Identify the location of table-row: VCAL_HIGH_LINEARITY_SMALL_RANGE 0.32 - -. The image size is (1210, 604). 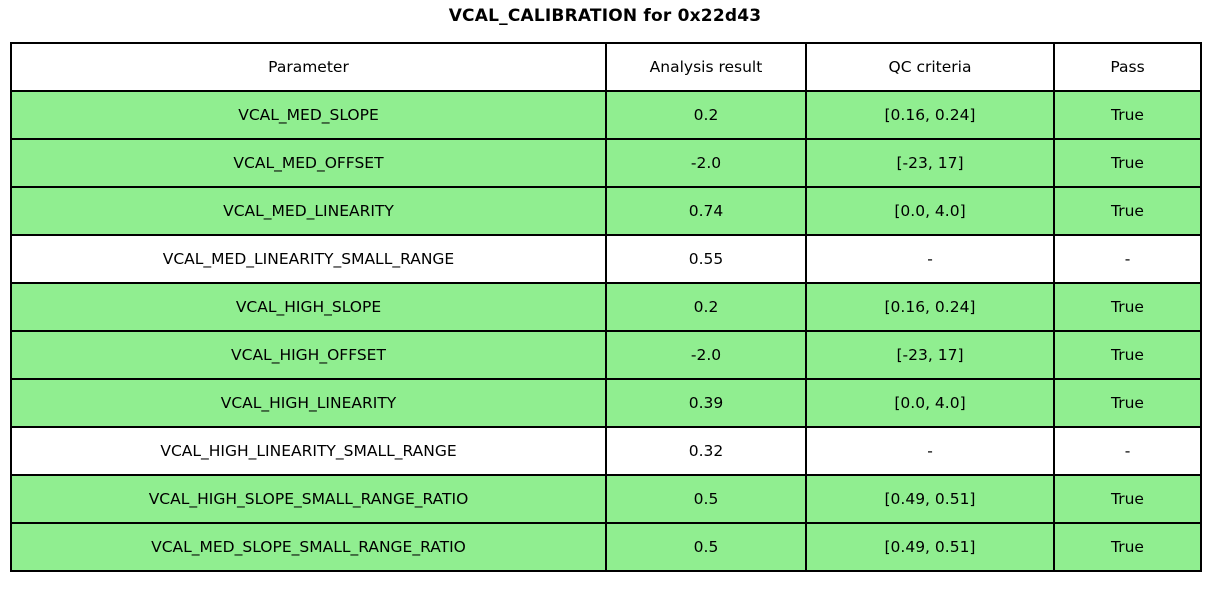
(606, 451).